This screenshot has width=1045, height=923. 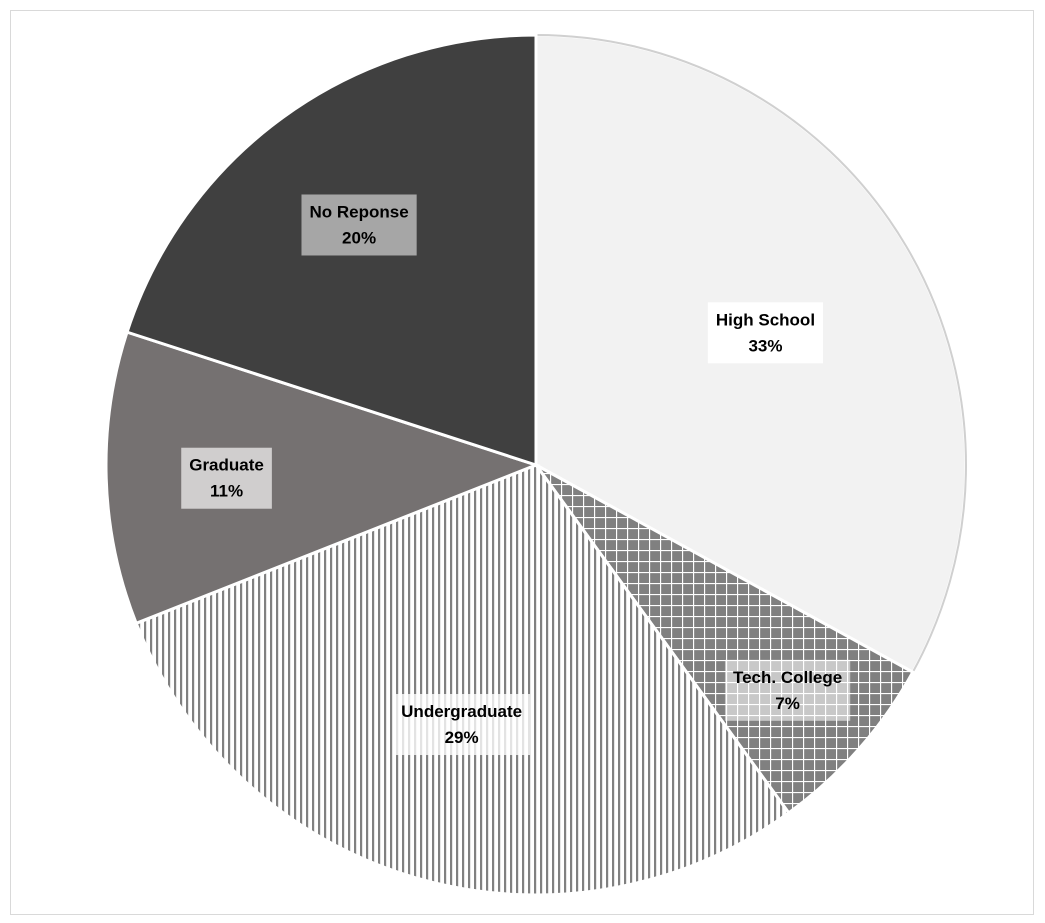 What do you see at coordinates (724, 639) in the screenshot?
I see `pie-slice-tech-college` at bounding box center [724, 639].